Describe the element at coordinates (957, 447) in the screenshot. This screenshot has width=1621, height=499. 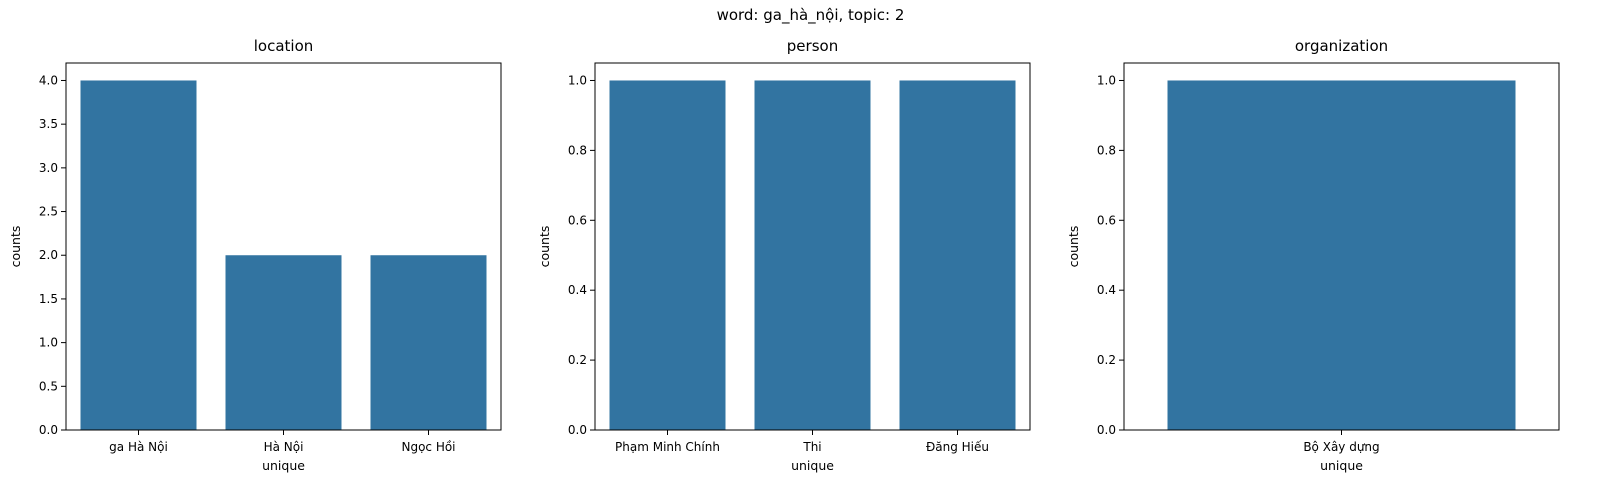
I see `panel-2-xtick-label-3: Đăng Hiếu` at that location.